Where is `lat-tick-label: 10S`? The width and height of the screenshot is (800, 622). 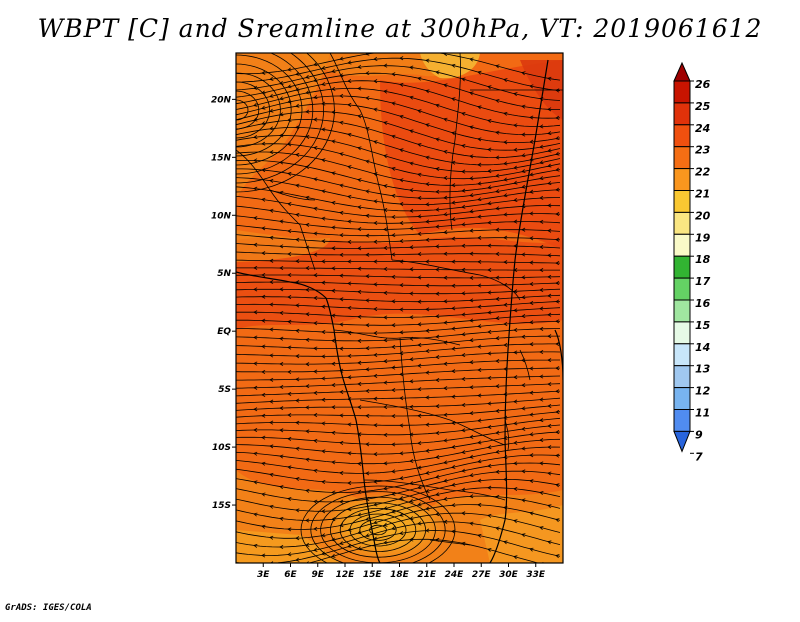 lat-tick-label: 10S is located at coordinates (221, 448).